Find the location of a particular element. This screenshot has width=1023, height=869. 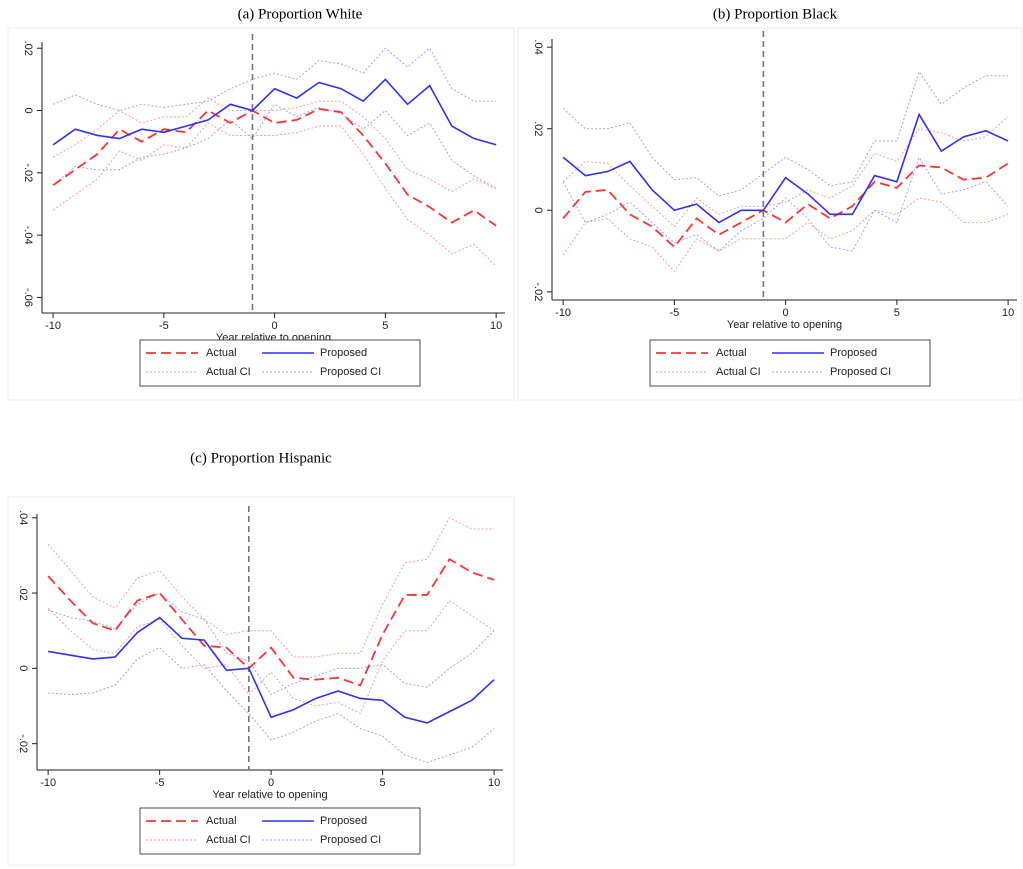

y-tick-label: -.04 is located at coordinates (28, 235).